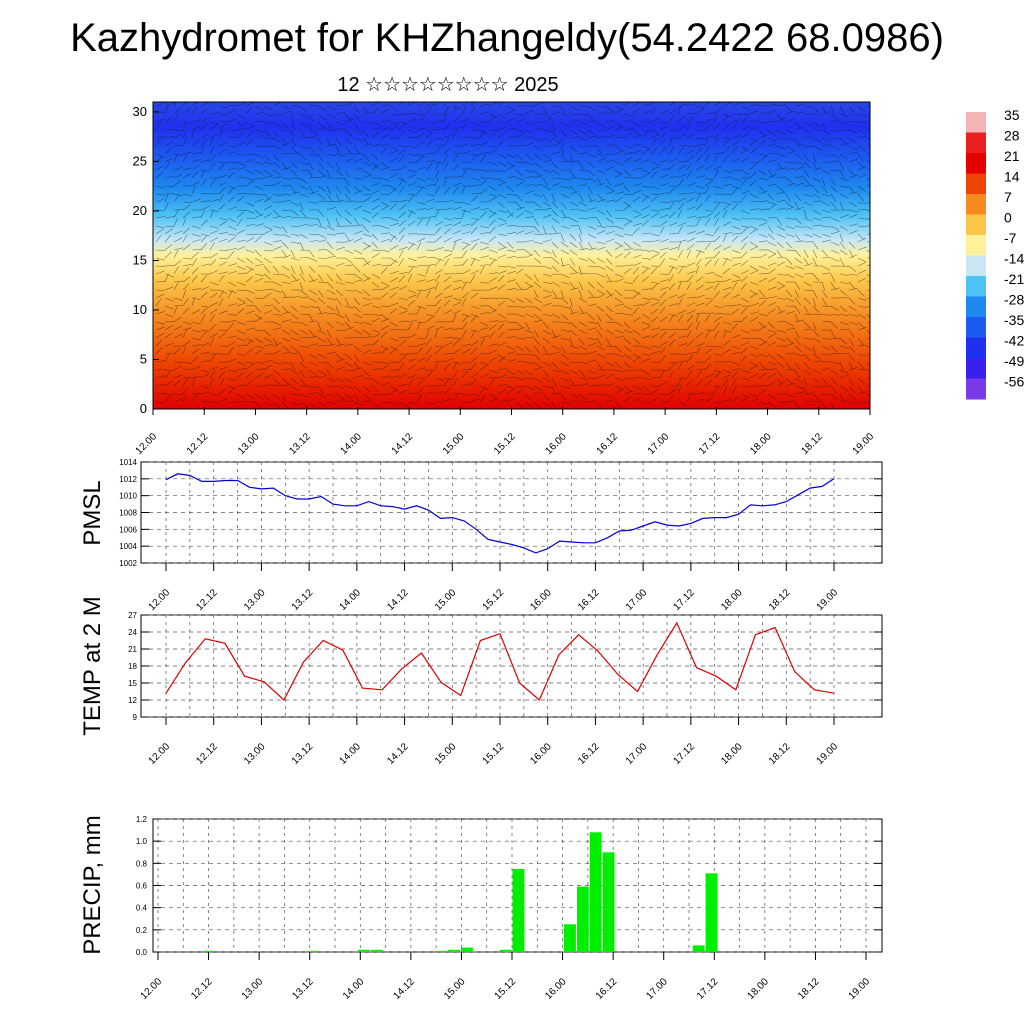  What do you see at coordinates (828, 754) in the screenshot?
I see `x-tick-label: 19.00` at bounding box center [828, 754].